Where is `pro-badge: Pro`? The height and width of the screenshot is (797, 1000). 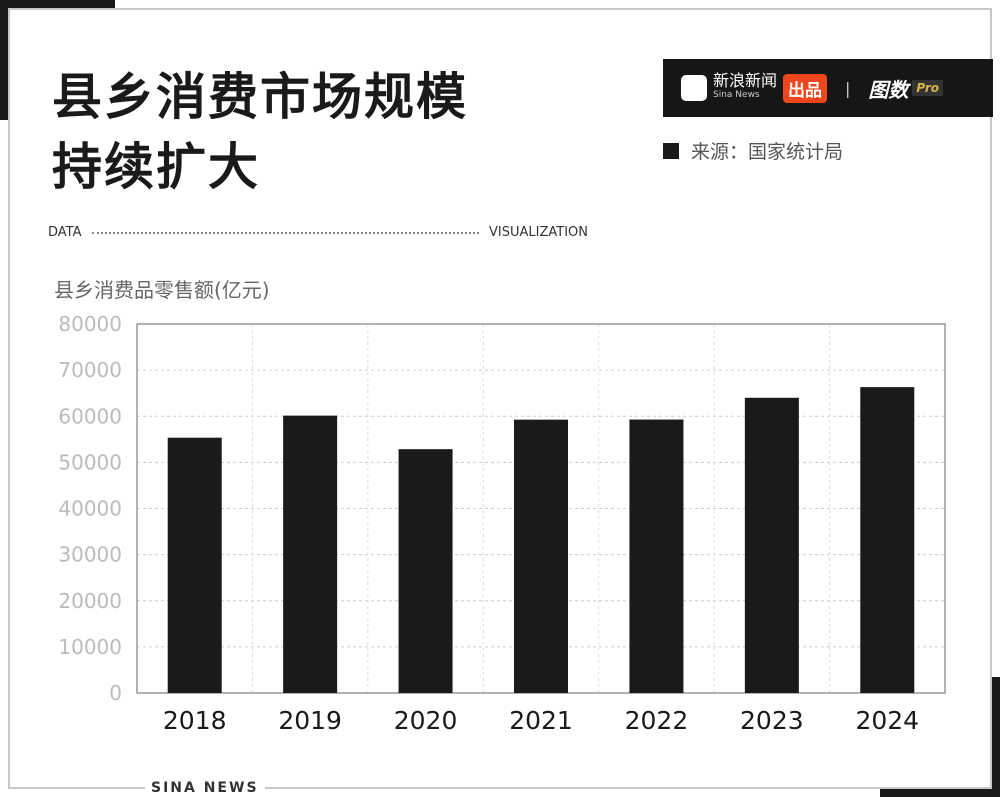
pro-badge: Pro is located at coordinates (927, 88).